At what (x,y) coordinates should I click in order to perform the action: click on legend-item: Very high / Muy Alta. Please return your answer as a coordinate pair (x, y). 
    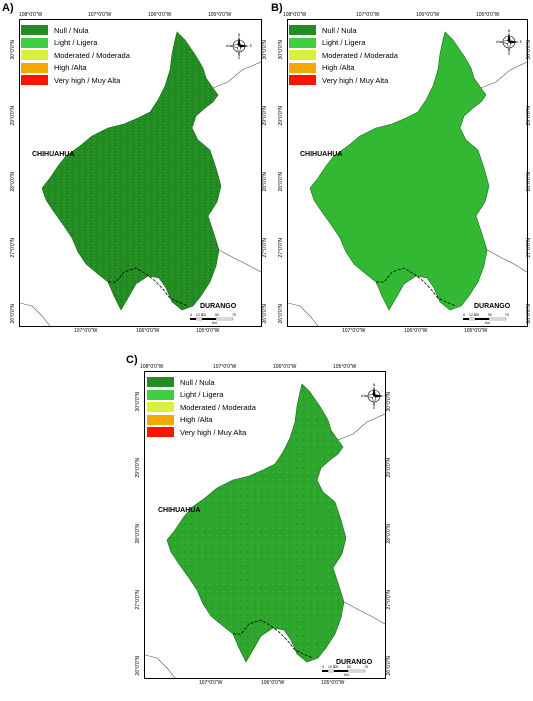
    Looking at the image, I should click on (75, 80).